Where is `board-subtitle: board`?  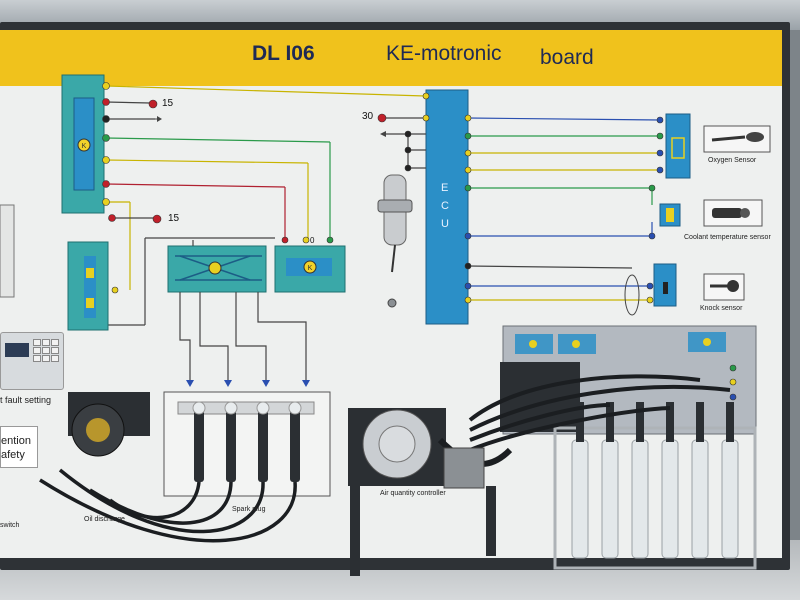
board-subtitle: board is located at coordinates (567, 57).